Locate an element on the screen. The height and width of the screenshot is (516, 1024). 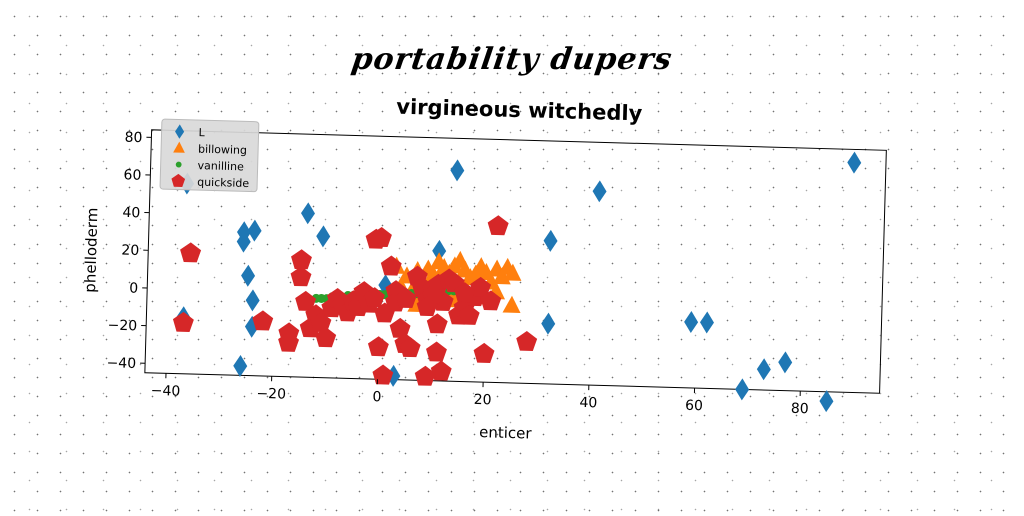
y-axis-label: phelloderm is located at coordinates (91, 250).